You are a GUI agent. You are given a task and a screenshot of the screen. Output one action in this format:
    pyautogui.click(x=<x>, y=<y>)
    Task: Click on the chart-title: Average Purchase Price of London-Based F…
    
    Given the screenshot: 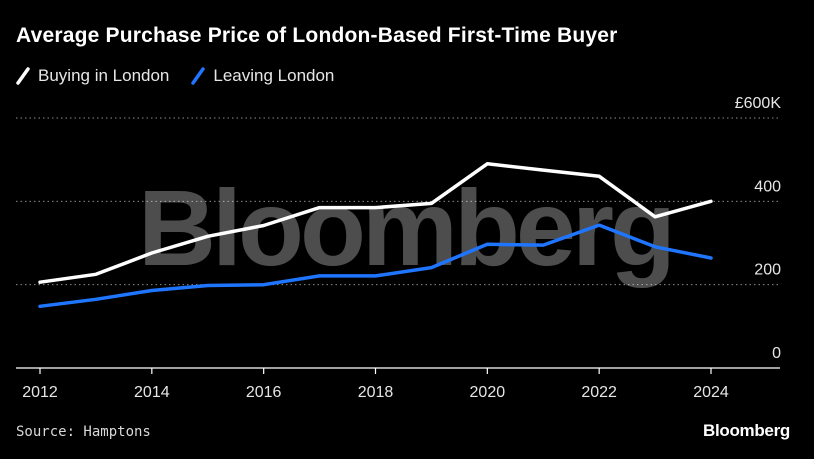 What is the action you would take?
    pyautogui.click(x=317, y=35)
    